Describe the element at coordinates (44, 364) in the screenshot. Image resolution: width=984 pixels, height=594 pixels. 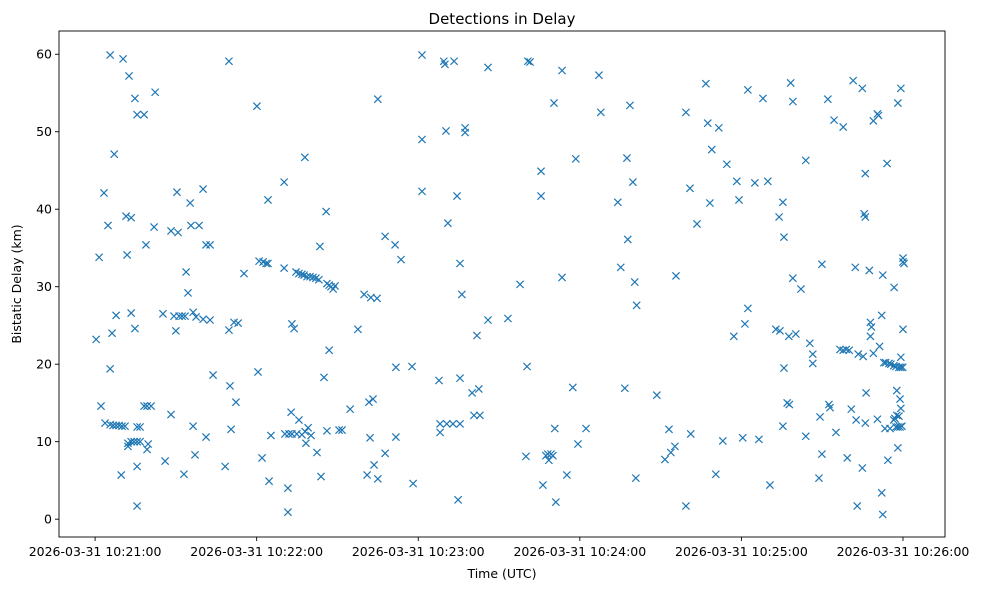
I see `y-tick-label: 20` at that location.